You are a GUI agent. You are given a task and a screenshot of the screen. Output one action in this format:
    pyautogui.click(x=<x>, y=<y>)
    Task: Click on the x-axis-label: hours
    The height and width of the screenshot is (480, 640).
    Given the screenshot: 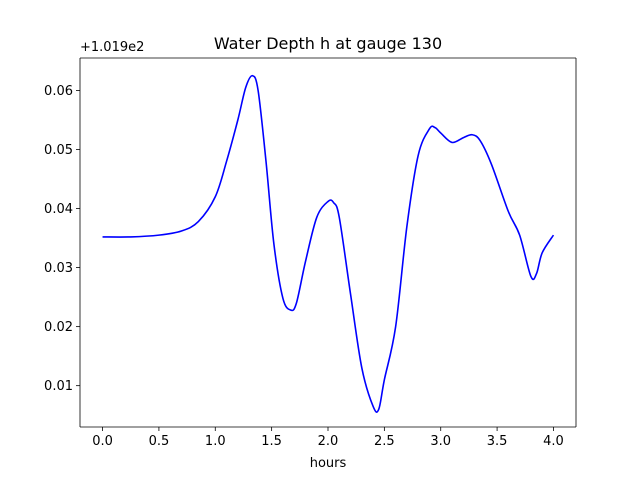 What is the action you would take?
    pyautogui.click(x=328, y=463)
    